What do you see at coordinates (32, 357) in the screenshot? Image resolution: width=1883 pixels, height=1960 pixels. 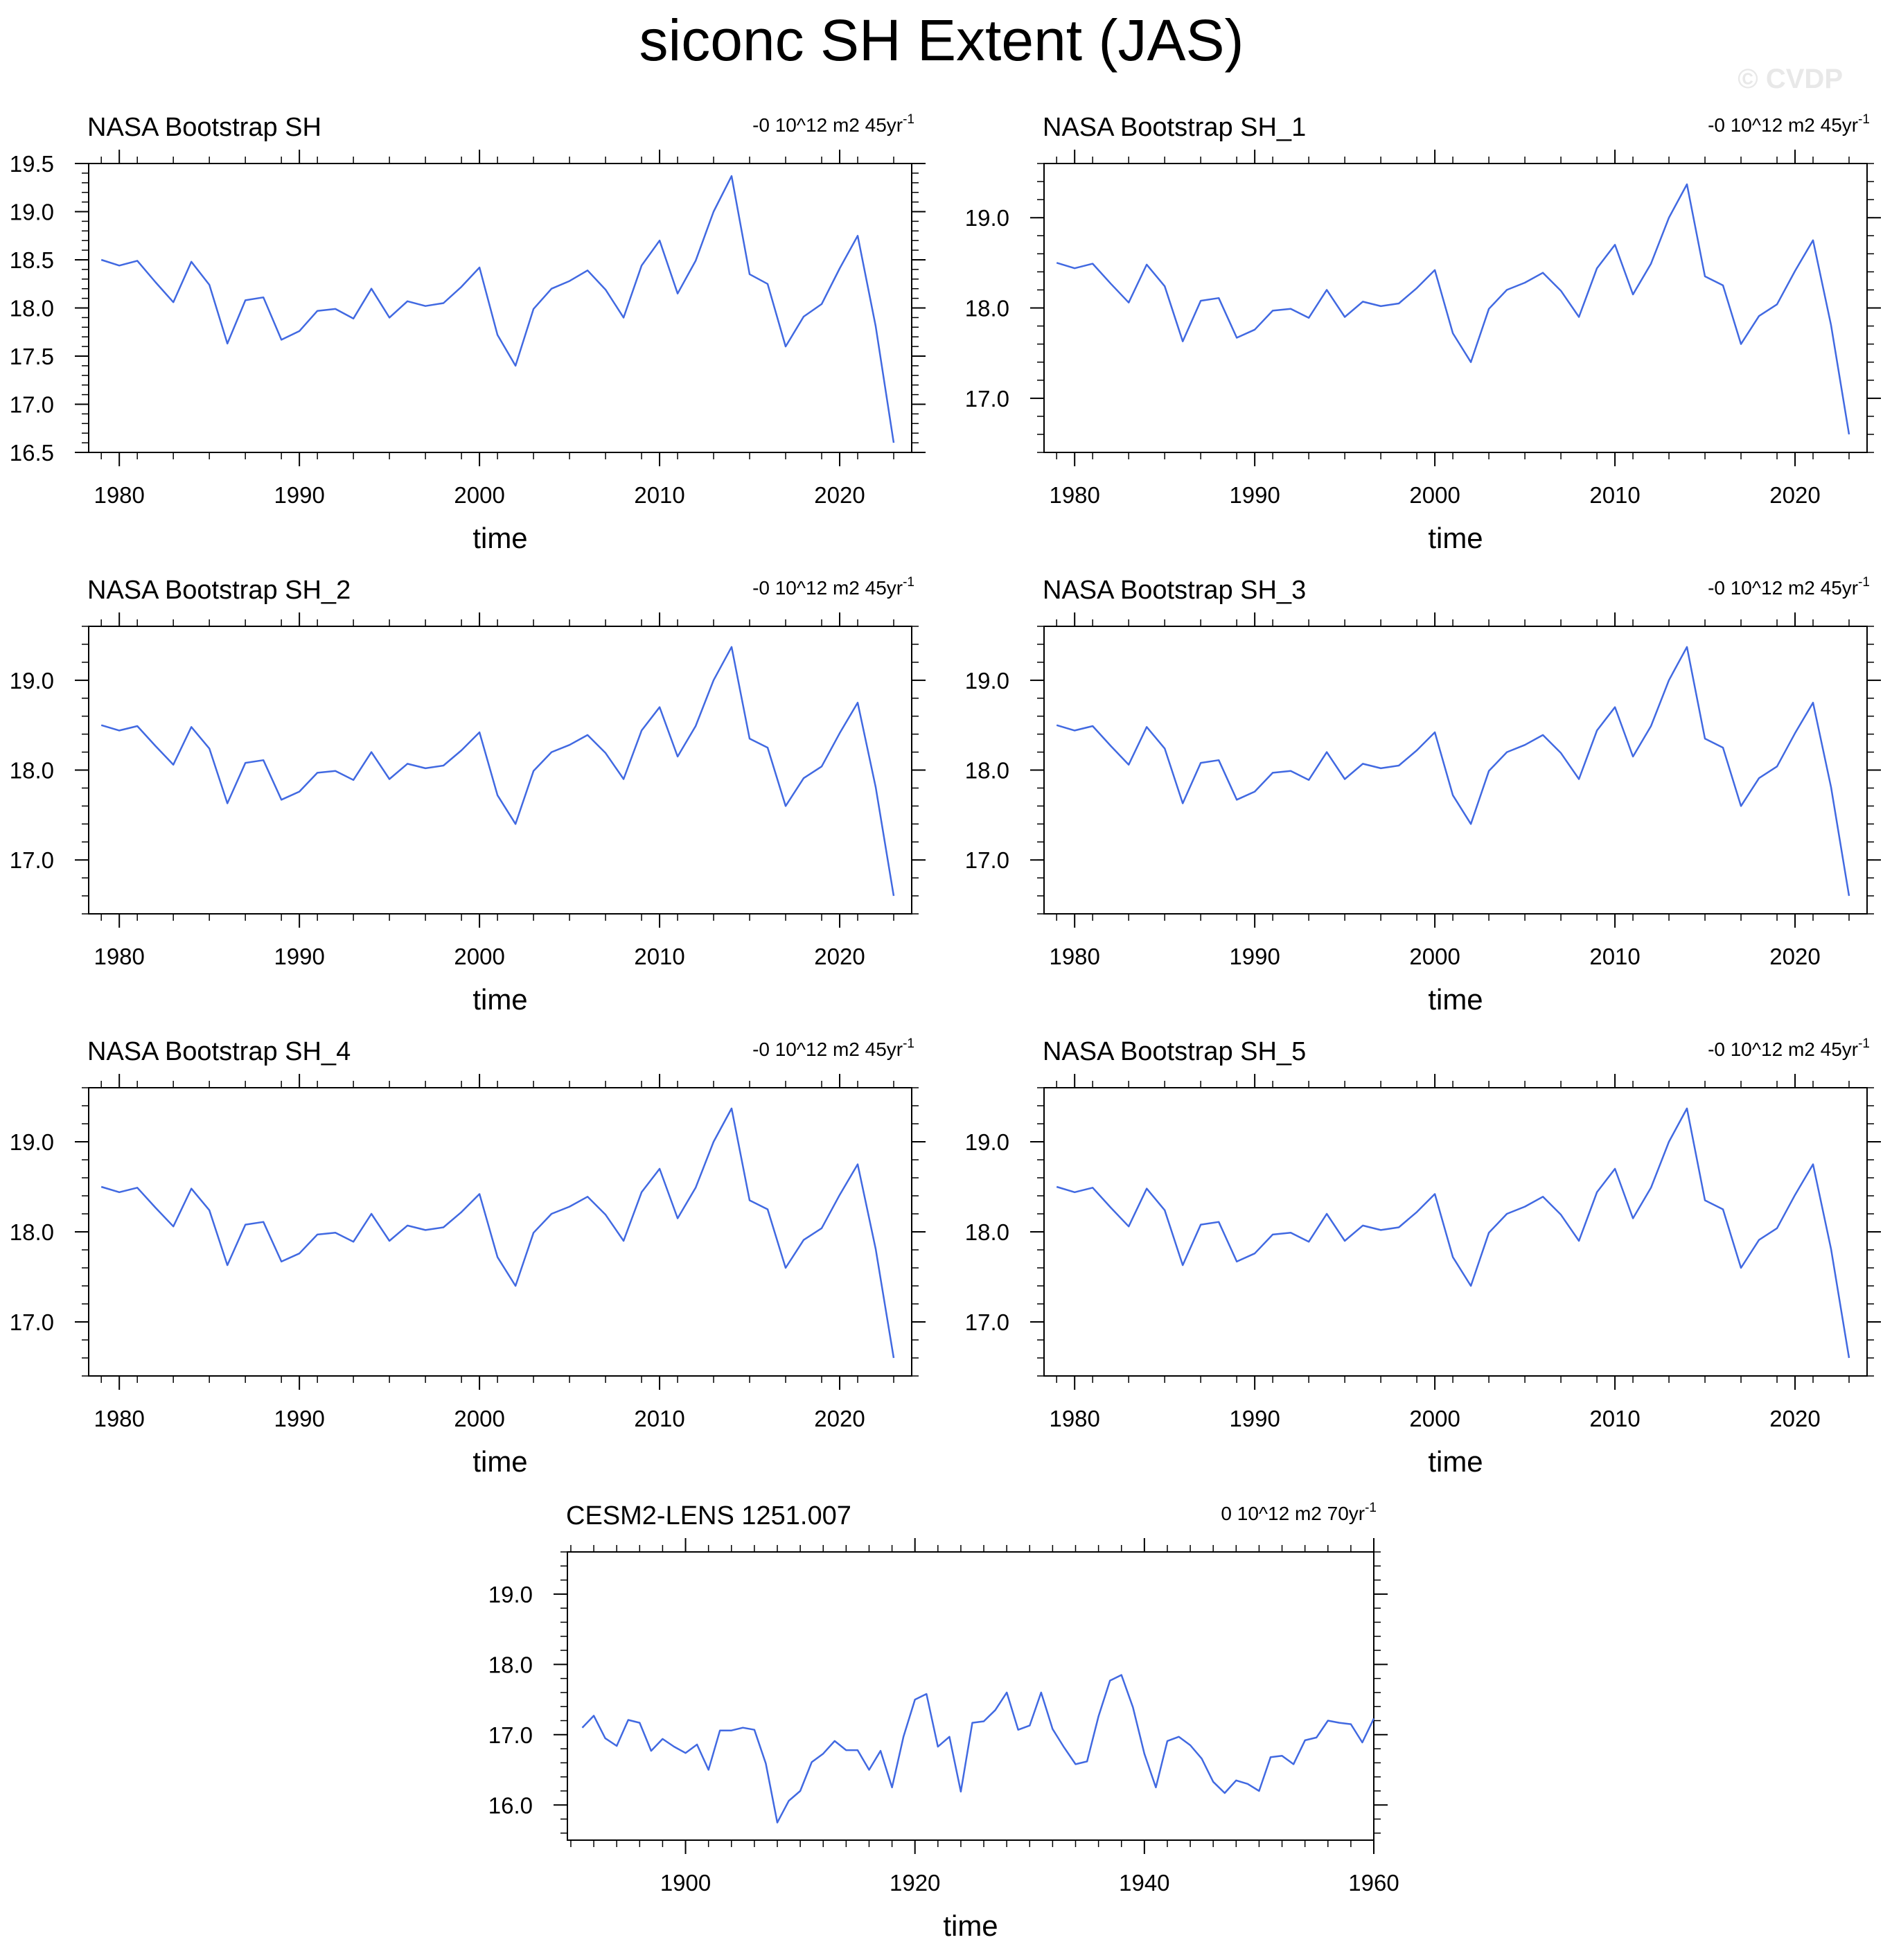 I see `y-tick-label: 17.5` at bounding box center [32, 357].